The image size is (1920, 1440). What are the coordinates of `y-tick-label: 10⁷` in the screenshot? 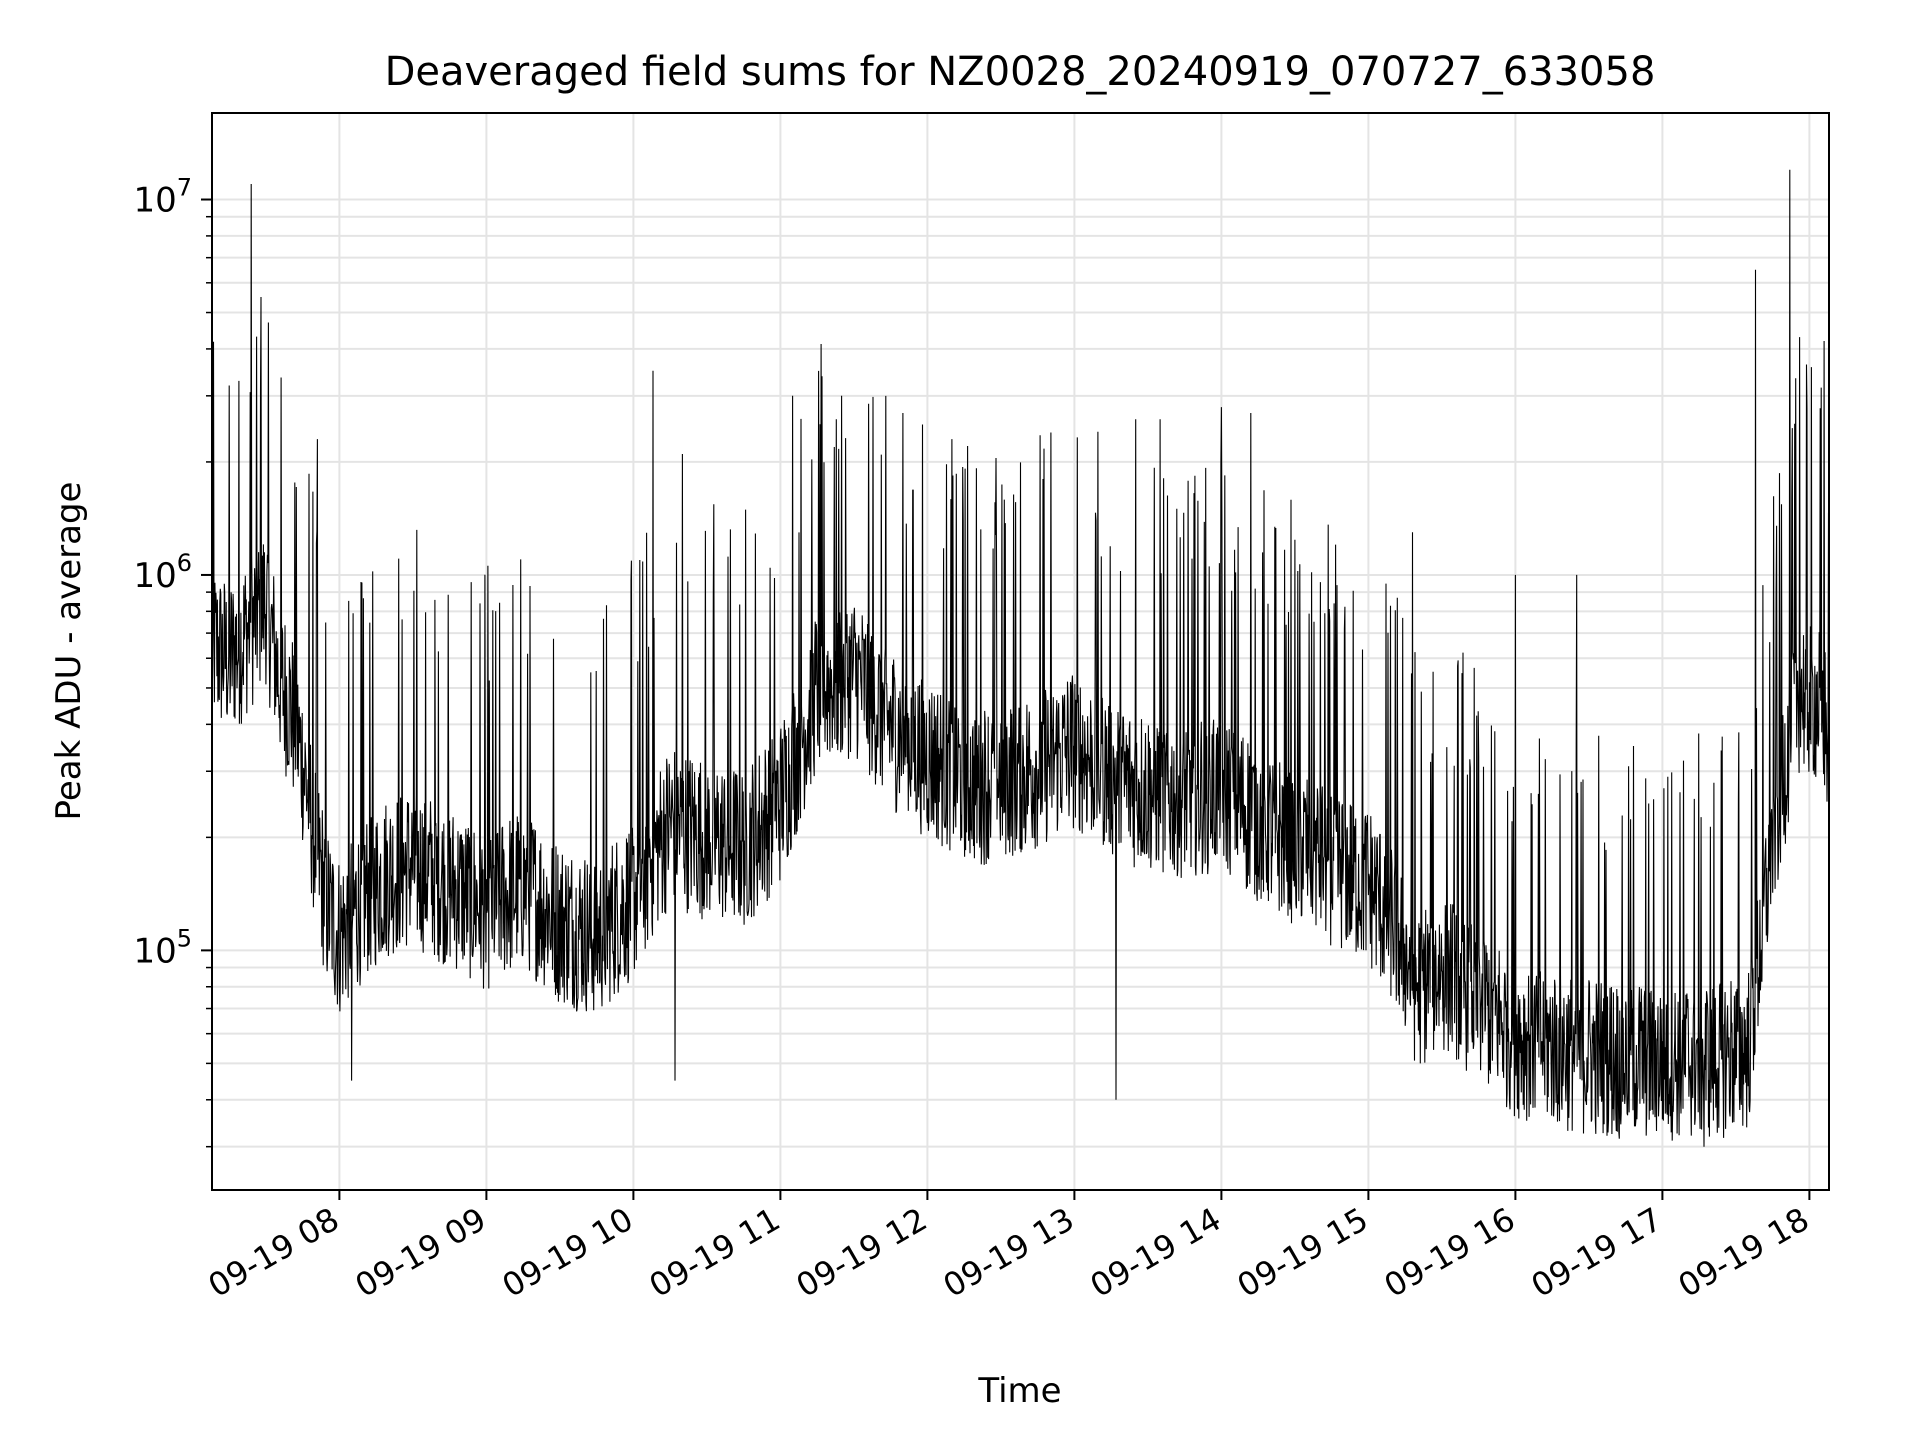 It's located at (162, 197).